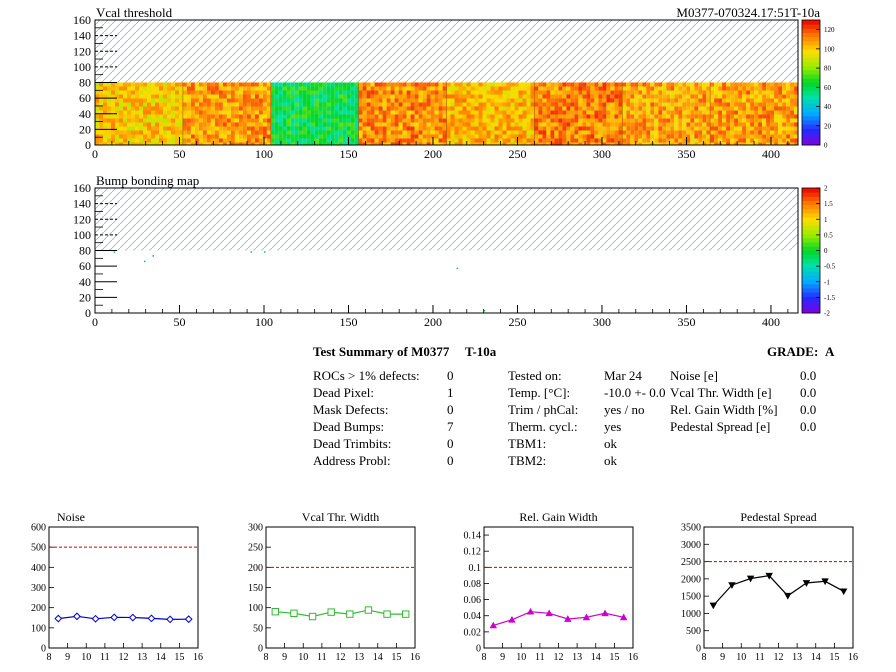 This screenshot has height=672, width=896. What do you see at coordinates (38, 588) in the screenshot?
I see `y-tick-label: 300` at bounding box center [38, 588].